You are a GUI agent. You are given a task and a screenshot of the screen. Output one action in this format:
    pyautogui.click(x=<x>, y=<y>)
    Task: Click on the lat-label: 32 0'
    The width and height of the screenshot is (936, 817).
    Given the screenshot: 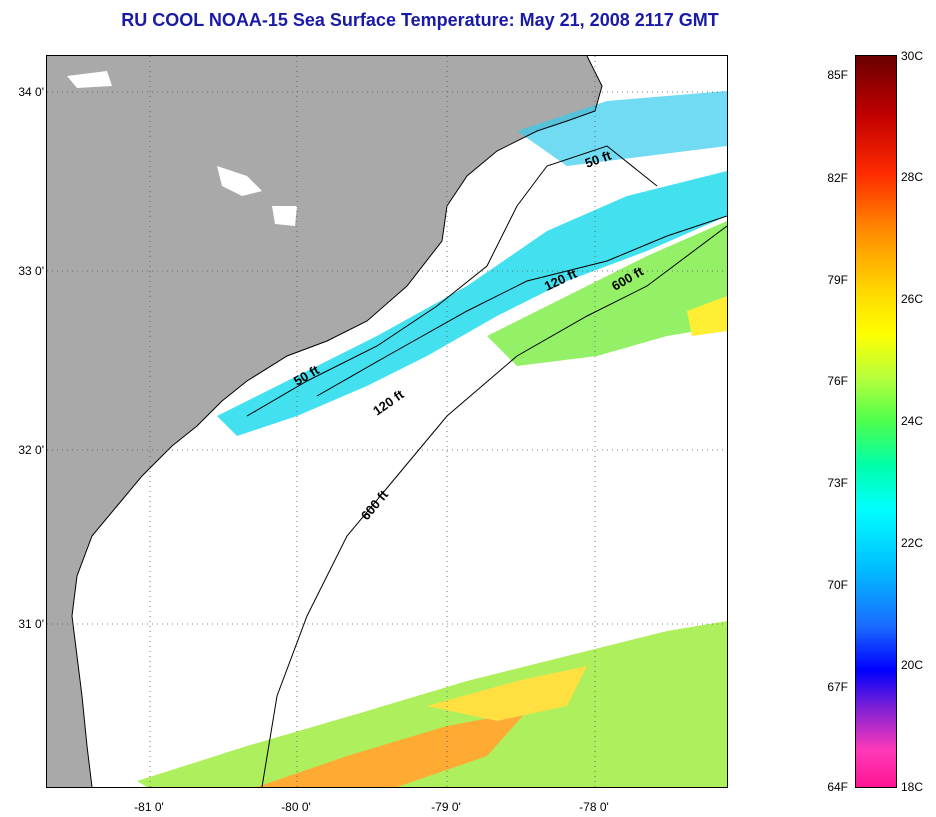 What is the action you would take?
    pyautogui.click(x=31, y=450)
    